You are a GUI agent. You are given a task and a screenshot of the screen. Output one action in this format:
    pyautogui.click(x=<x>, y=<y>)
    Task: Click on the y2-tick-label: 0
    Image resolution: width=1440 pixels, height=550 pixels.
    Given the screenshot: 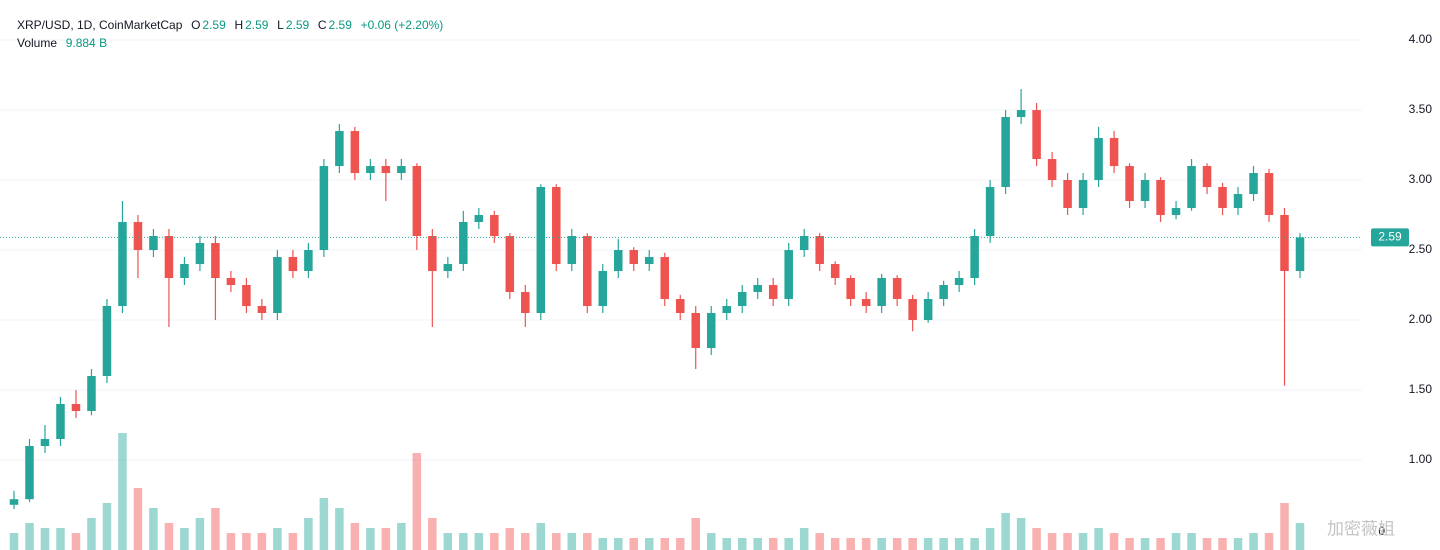 What is the action you would take?
    pyautogui.click(x=1381, y=531)
    